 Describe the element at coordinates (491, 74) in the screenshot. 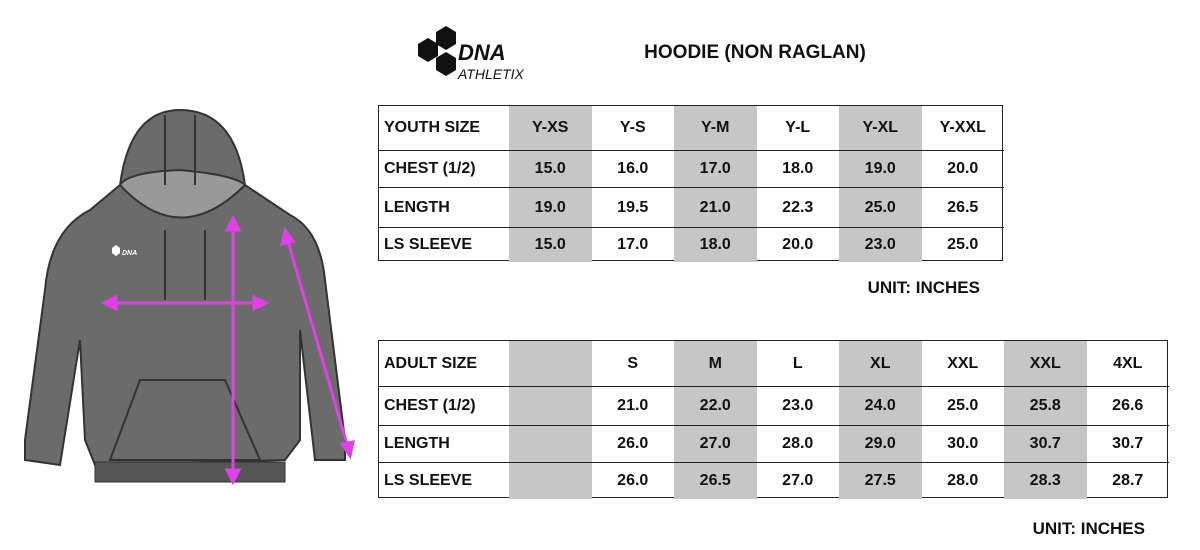

I see `logo-tagline: ATHLETIX` at that location.